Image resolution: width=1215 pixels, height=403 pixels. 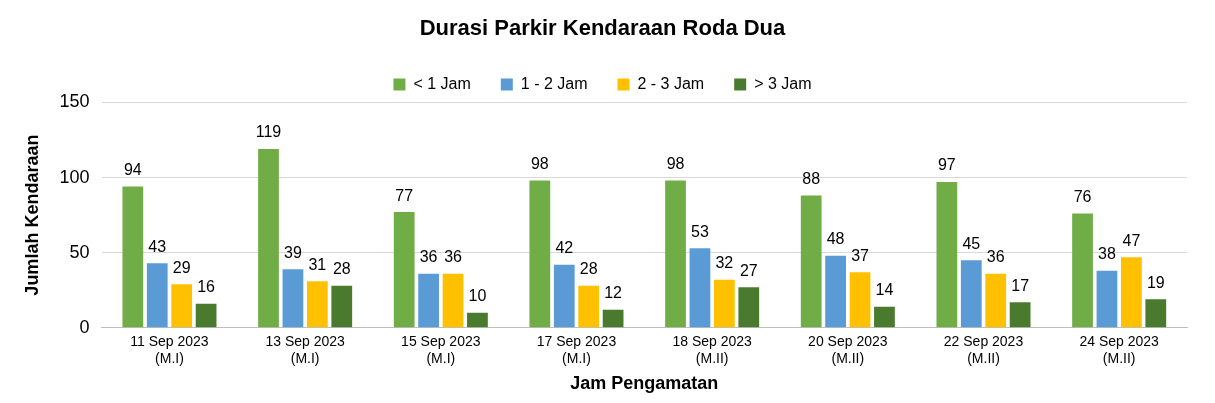 I want to click on data-label: 77, so click(x=404, y=195).